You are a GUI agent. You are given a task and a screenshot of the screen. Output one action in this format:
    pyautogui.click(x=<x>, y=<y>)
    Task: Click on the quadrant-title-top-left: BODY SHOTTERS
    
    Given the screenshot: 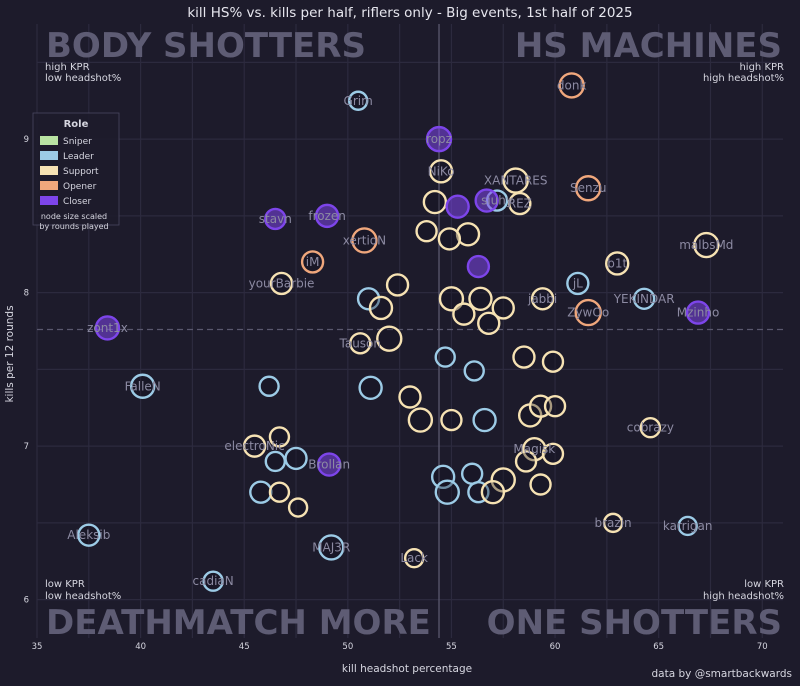 What is the action you would take?
    pyautogui.click(x=206, y=46)
    